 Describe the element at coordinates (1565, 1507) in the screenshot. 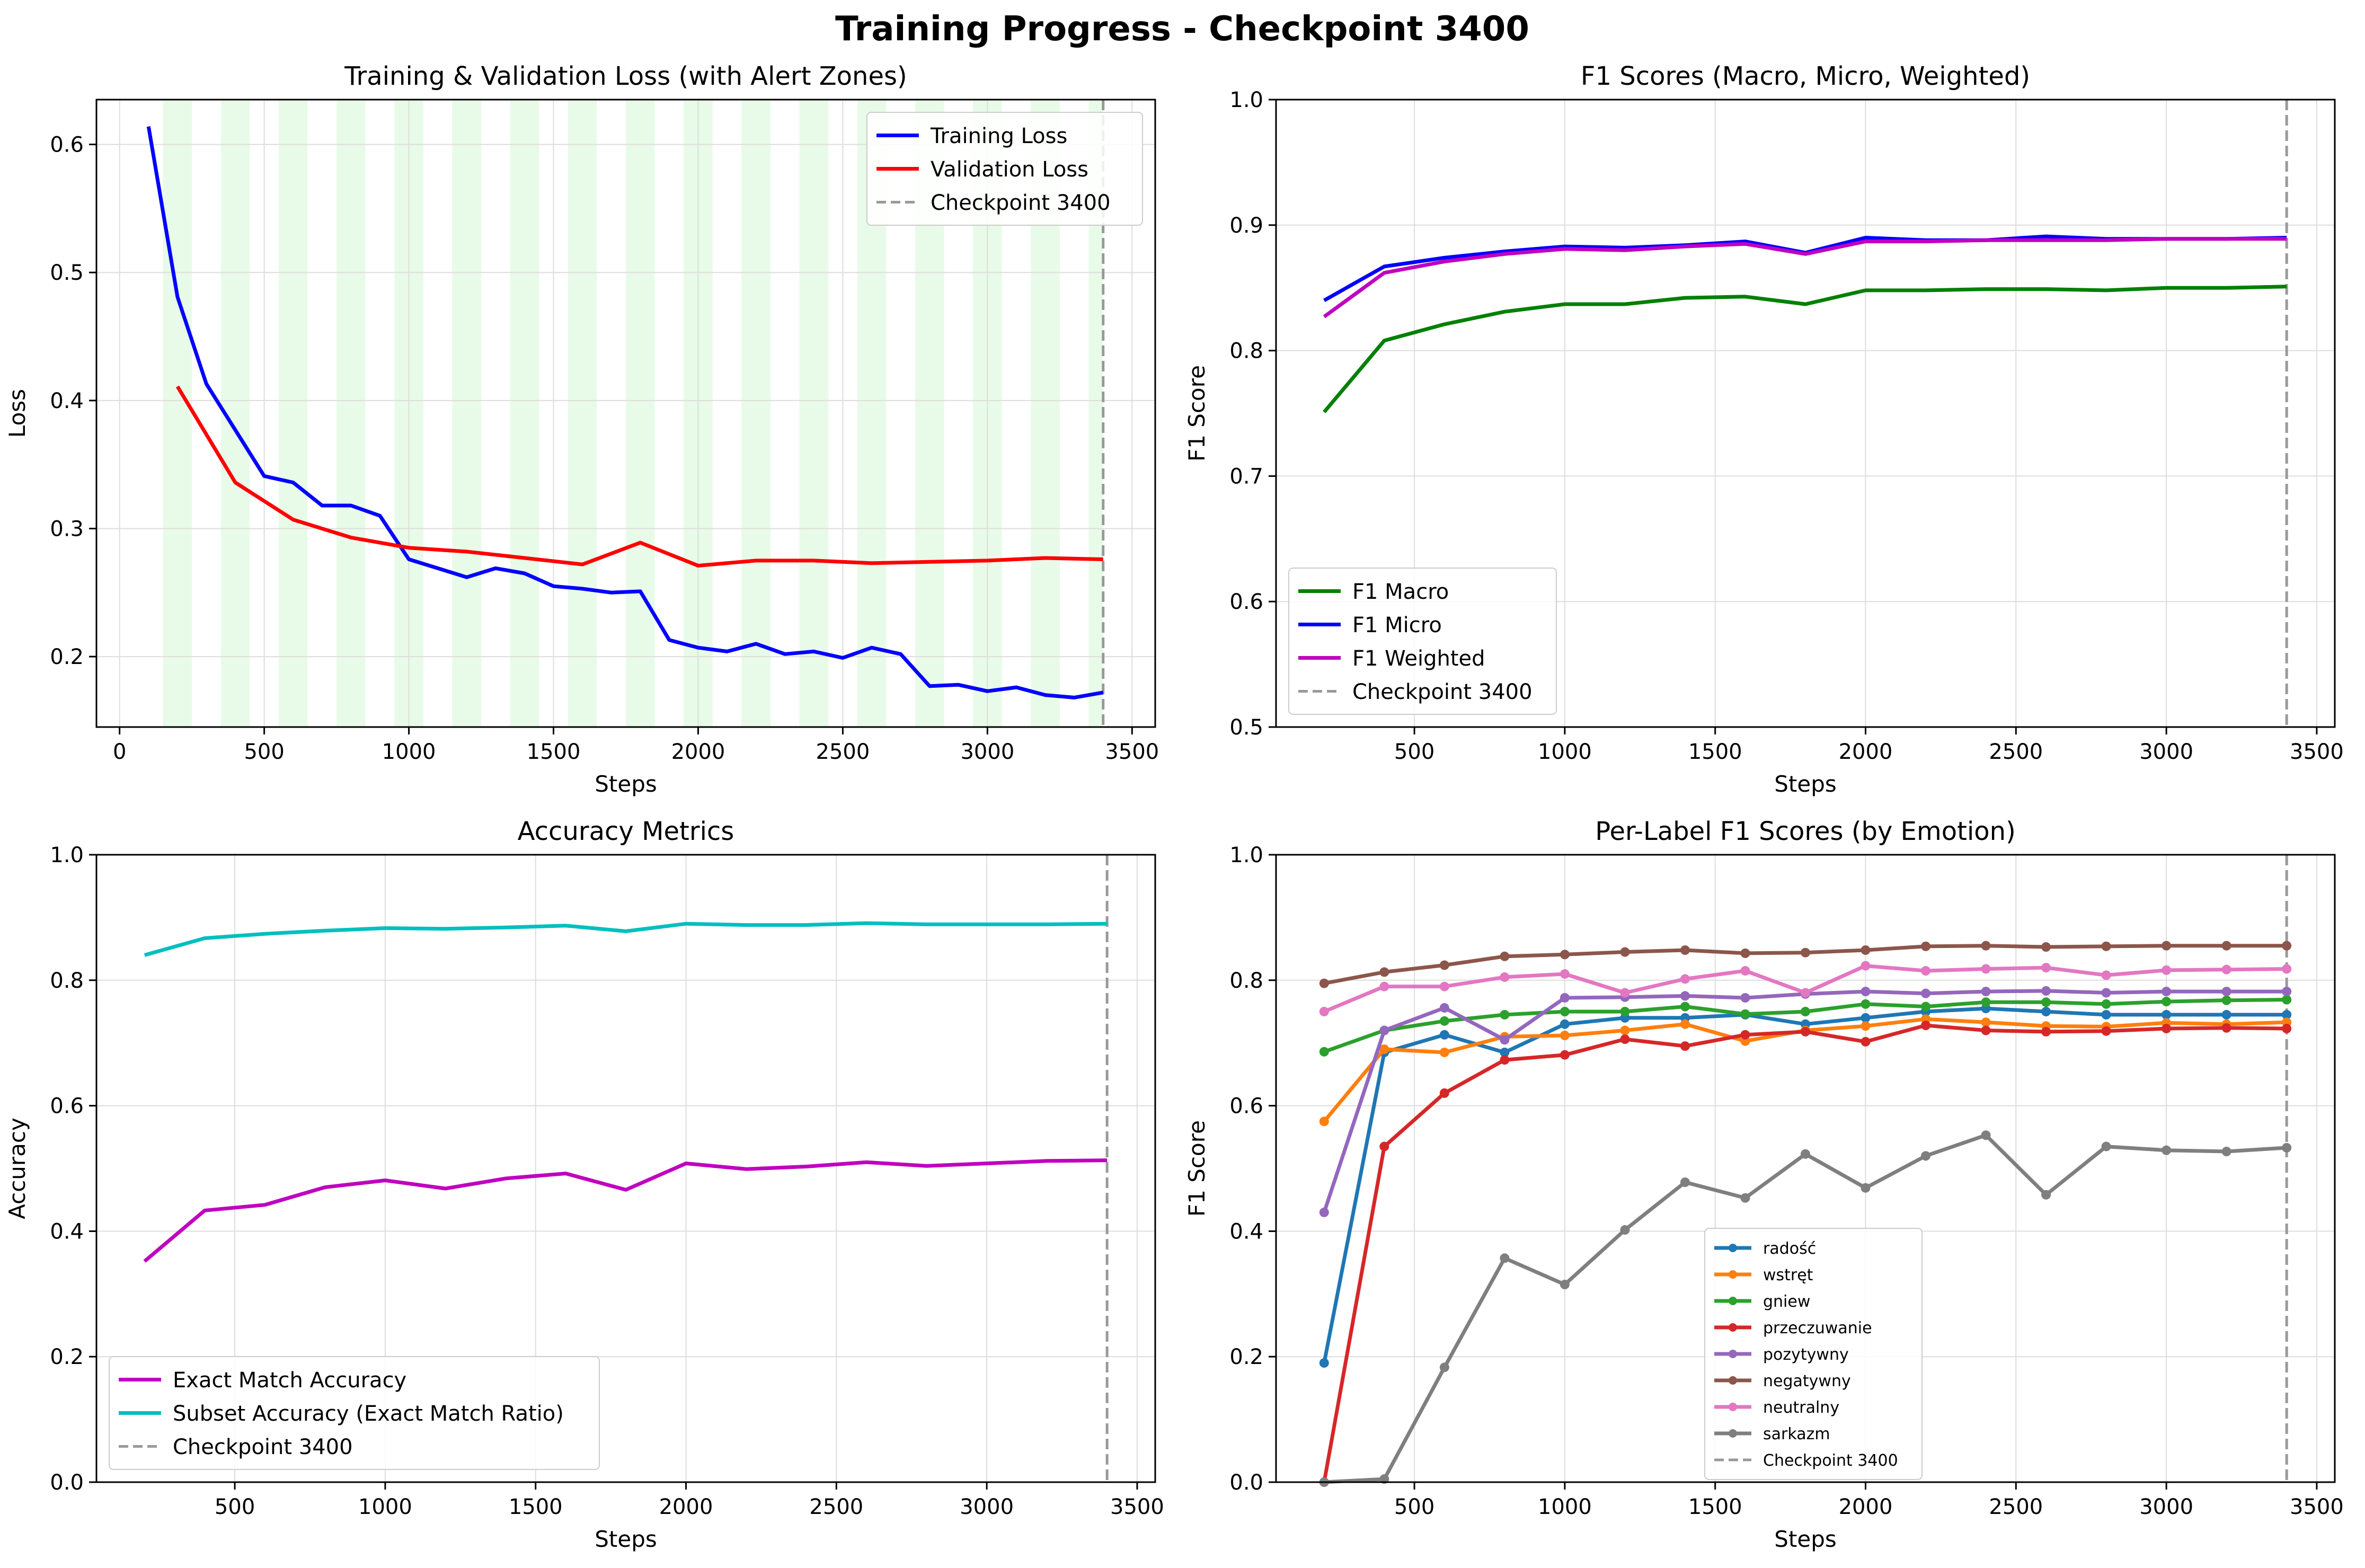

I see `labels-x-tick-label-1: 1000` at that location.